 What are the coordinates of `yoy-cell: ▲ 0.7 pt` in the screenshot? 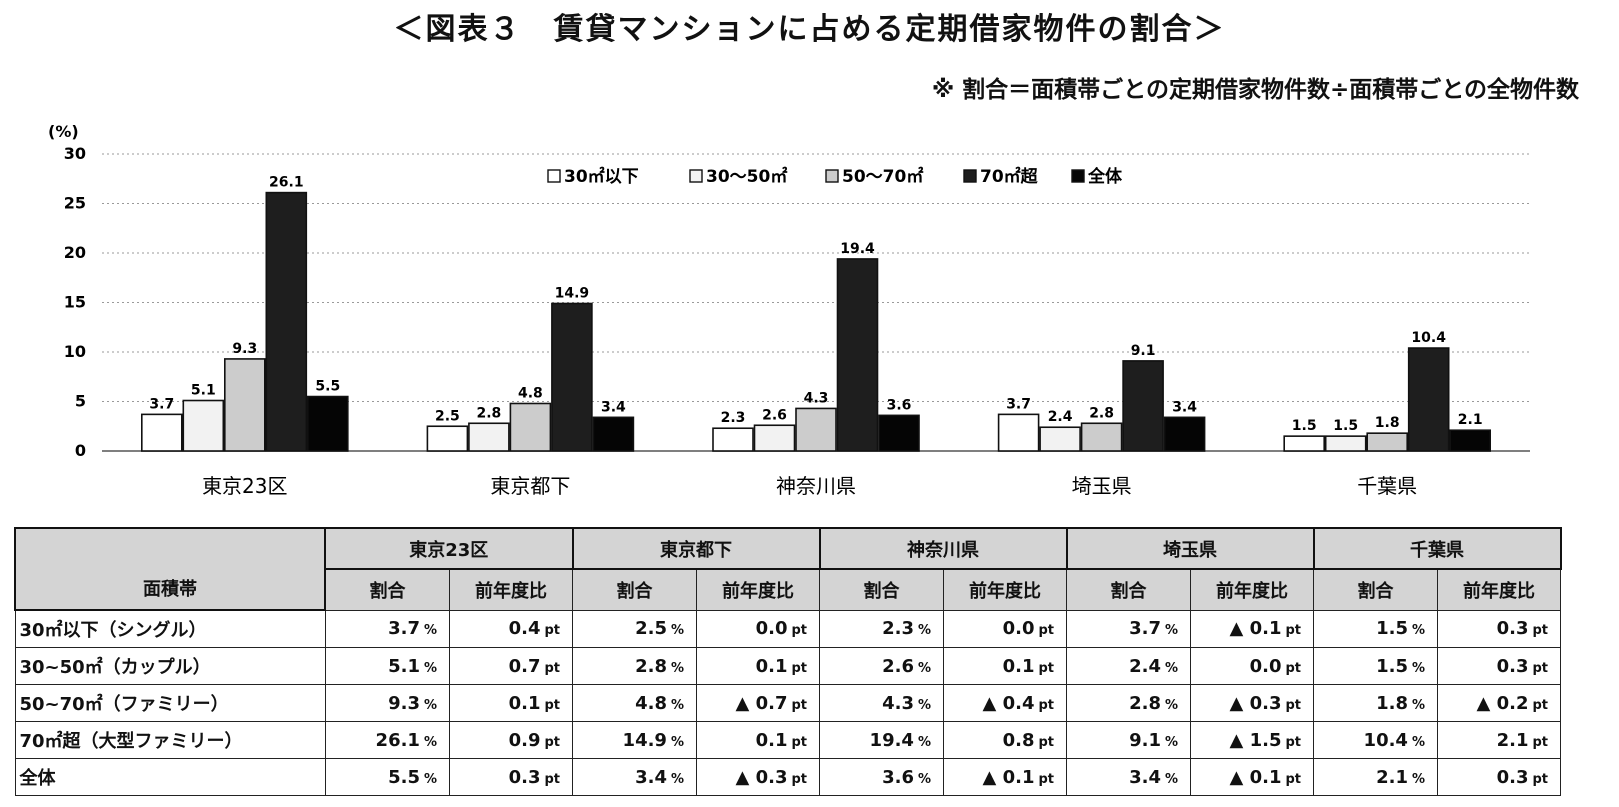 It's located at (758, 703).